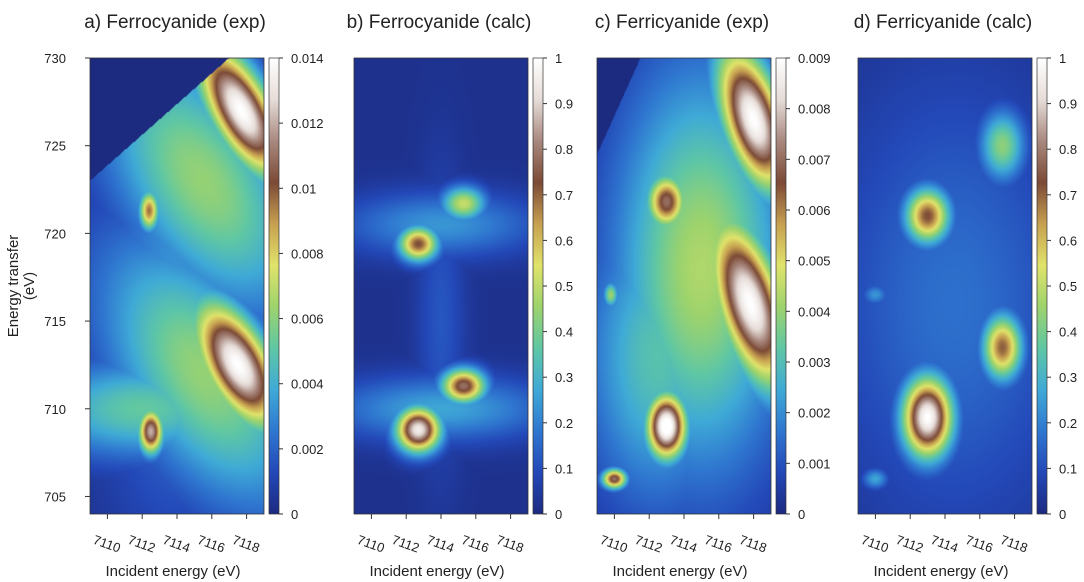  Describe the element at coordinates (13, 286) in the screenshot. I see `y-axis-label-line: Energy transfer` at that location.